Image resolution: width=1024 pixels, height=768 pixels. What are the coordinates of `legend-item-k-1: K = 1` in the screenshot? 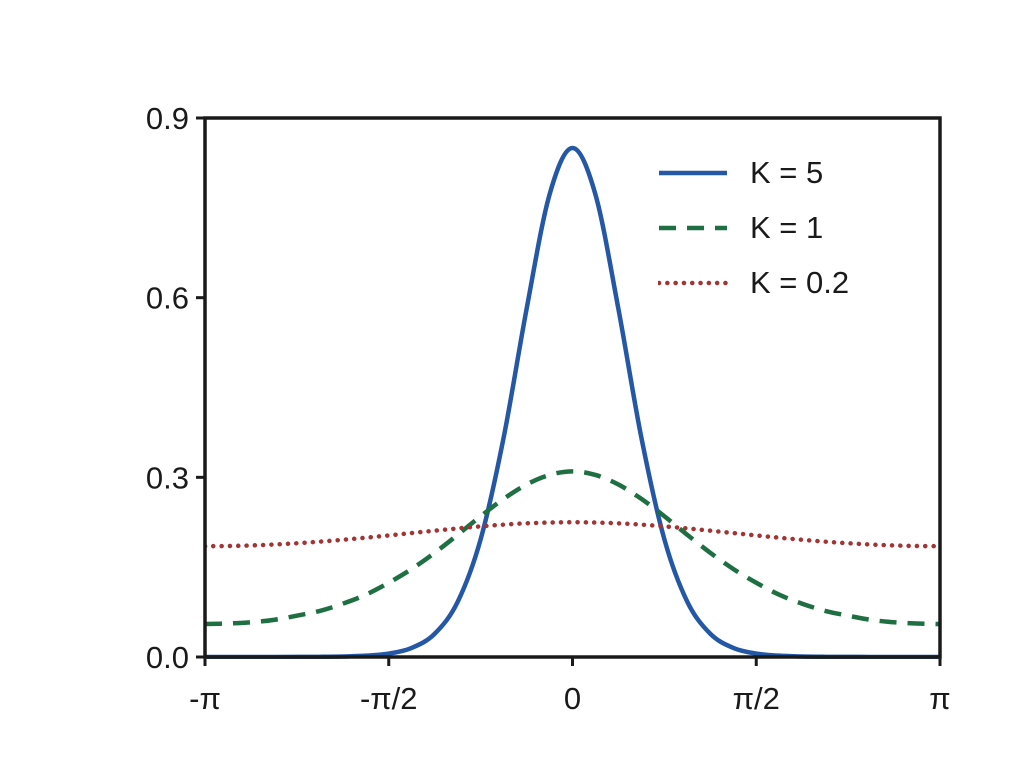 It's located at (753, 227).